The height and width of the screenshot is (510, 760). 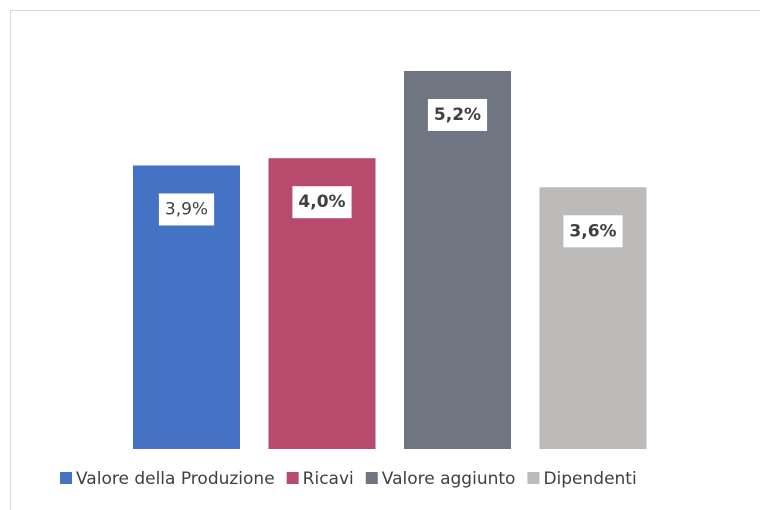 What do you see at coordinates (449, 479) in the screenshot?
I see `legend-label: Valore aggiunto` at bounding box center [449, 479].